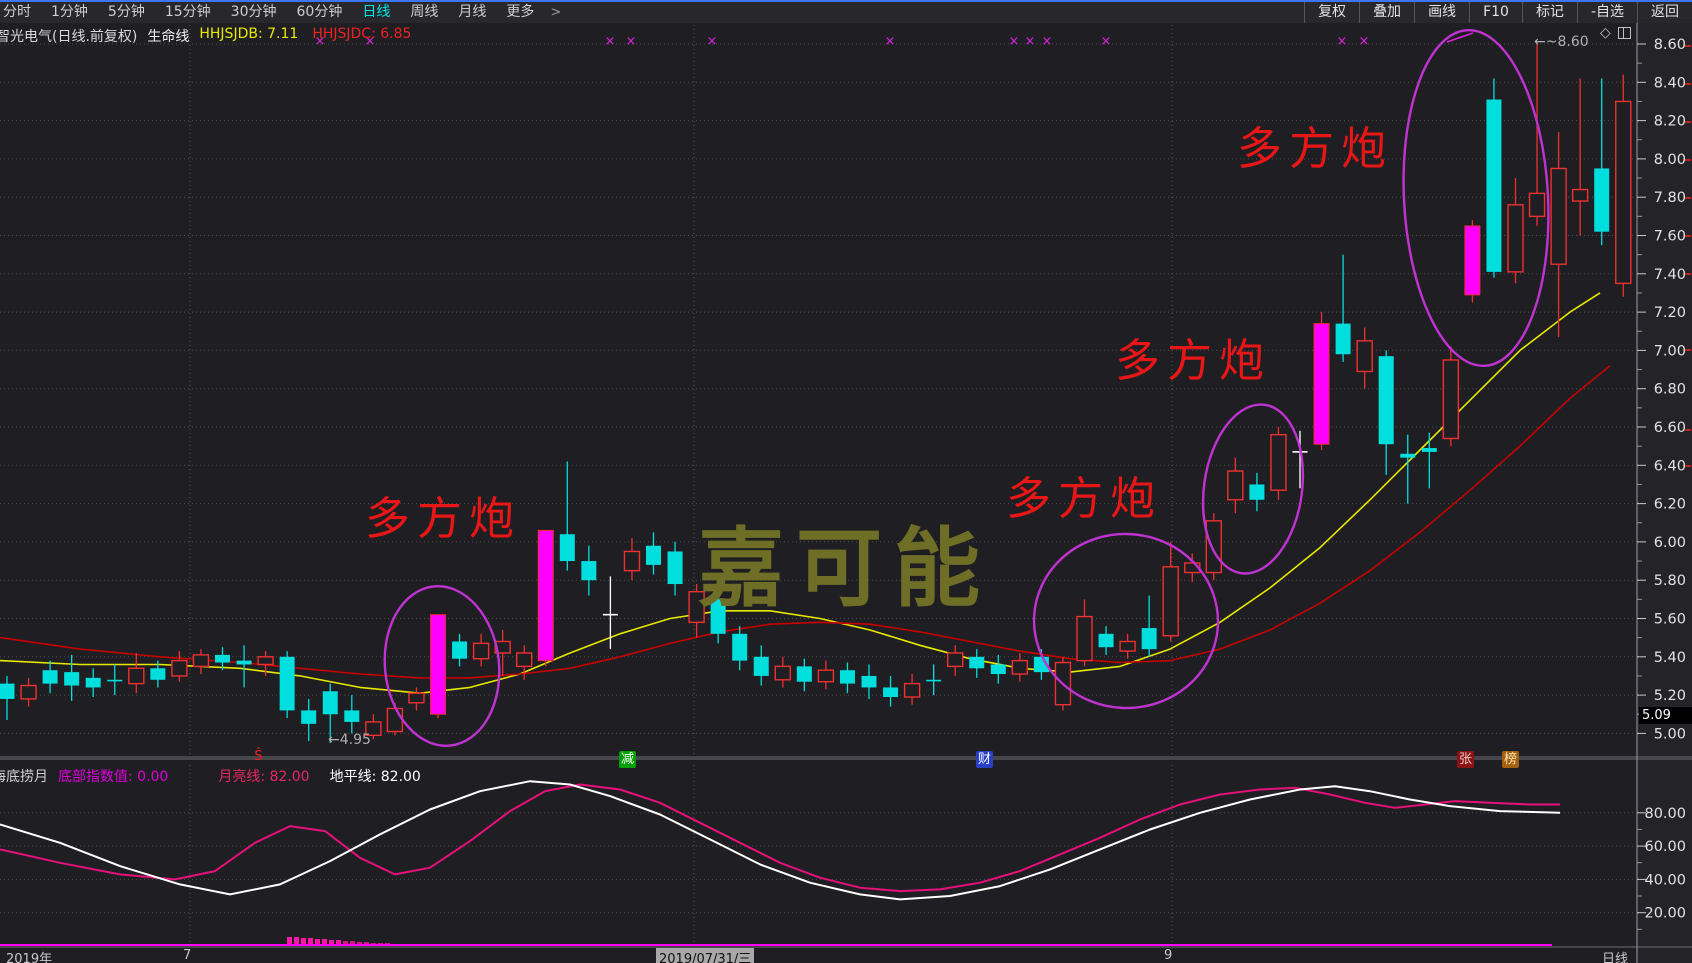 This screenshot has height=963, width=1692. What do you see at coordinates (24, 777) in the screenshot?
I see `sub-indicator-name: 海底捞月` at bounding box center [24, 777].